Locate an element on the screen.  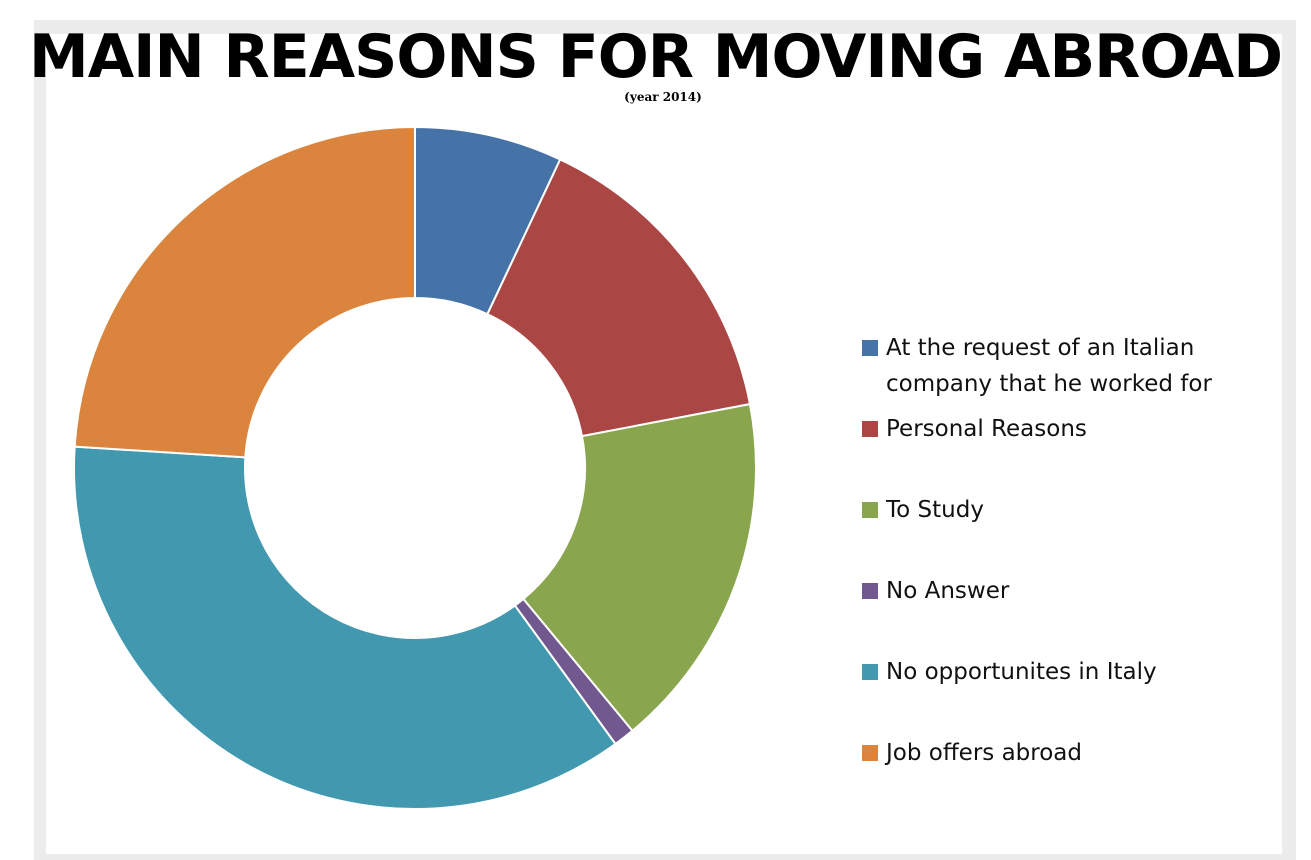
legend-item: No Answer is located at coordinates (1072, 613).